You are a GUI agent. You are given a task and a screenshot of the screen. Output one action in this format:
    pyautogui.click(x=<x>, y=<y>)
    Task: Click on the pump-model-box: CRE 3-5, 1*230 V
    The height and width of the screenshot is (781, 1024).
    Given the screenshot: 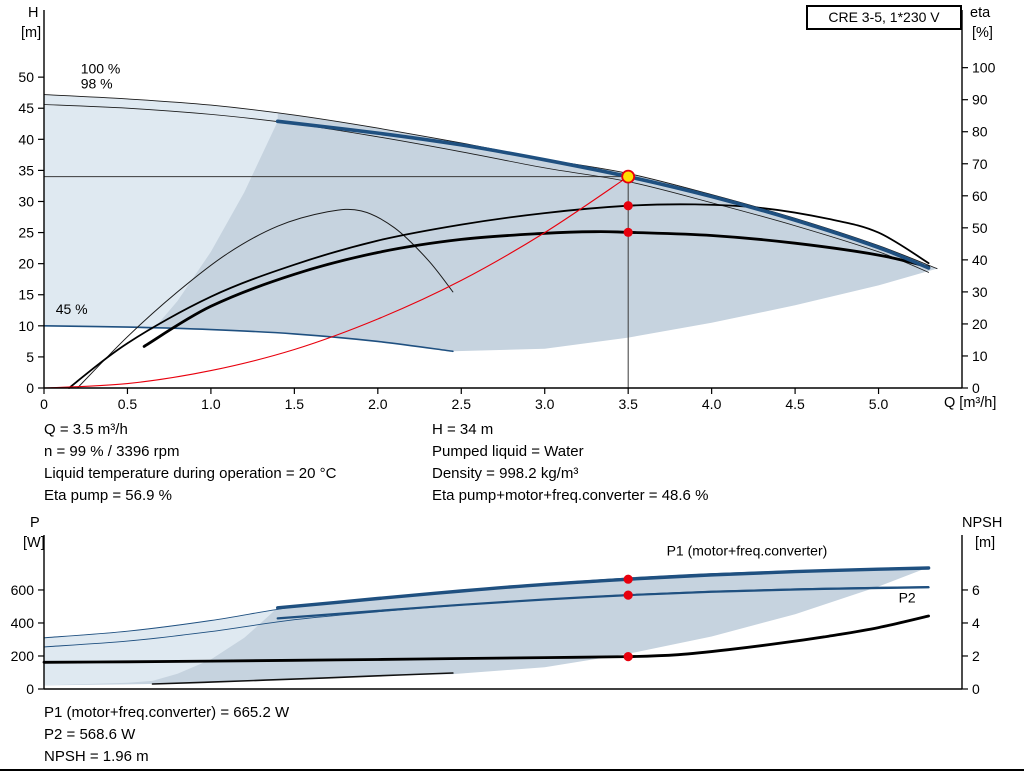 What is the action you would take?
    pyautogui.click(x=884, y=17)
    